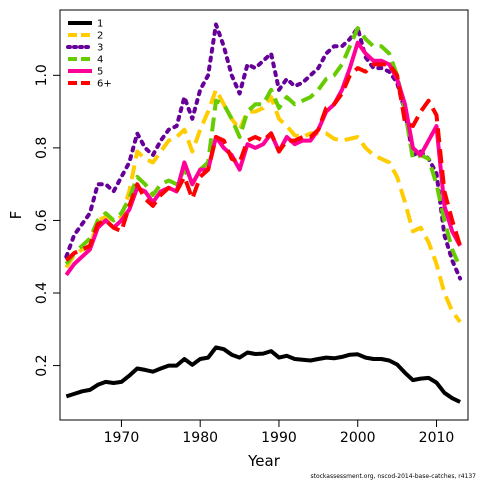  I want to click on y-tick-label: 0.4, so click(42, 293).